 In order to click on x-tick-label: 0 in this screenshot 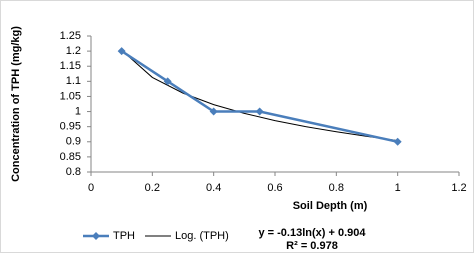, I will do `click(91, 188)`.